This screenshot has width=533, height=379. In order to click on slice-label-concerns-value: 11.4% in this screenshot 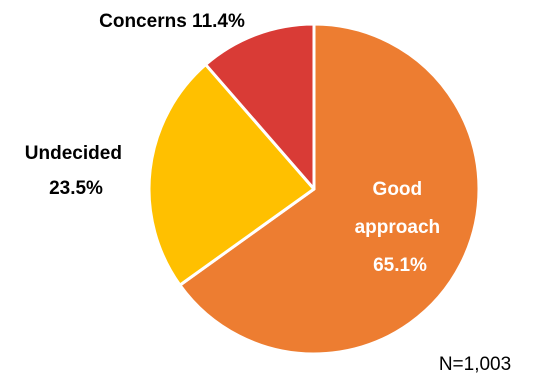, I will do `click(218, 21)`.